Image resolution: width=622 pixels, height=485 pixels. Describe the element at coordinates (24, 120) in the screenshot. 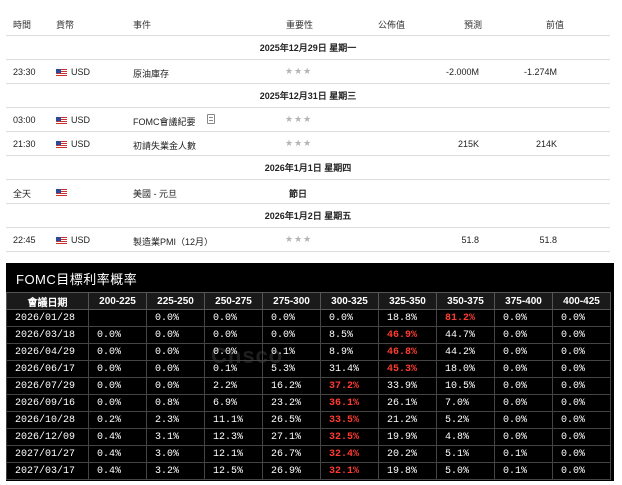

I see `event-time: 03:00` at that location.